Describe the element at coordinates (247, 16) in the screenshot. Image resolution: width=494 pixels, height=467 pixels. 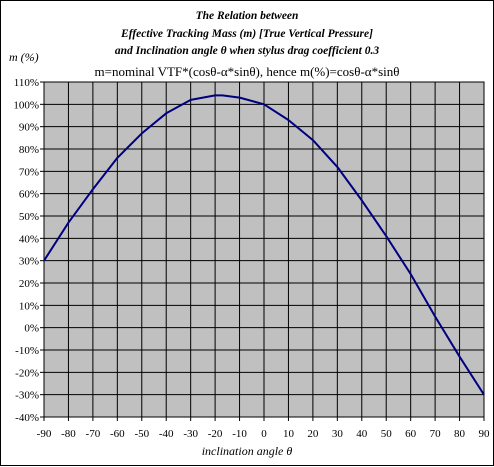
I see `chart-title-line-1: The Relation between` at that location.